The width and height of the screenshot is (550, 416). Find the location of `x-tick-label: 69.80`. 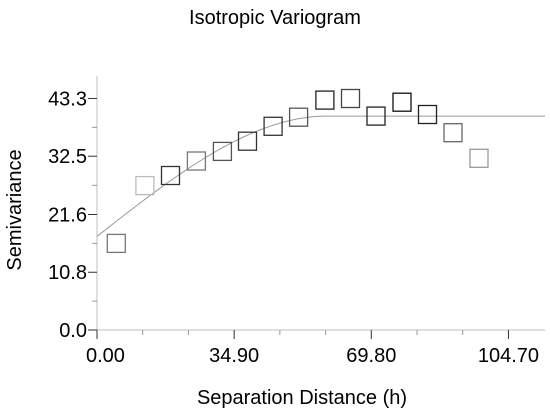

x-tick-label: 69.80 is located at coordinates (371, 356).